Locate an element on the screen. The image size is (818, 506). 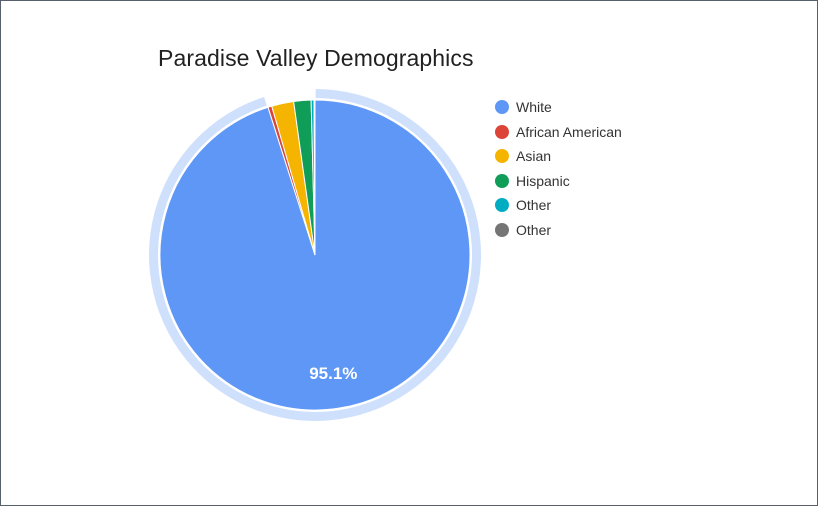
legend-label: White is located at coordinates (534, 107).